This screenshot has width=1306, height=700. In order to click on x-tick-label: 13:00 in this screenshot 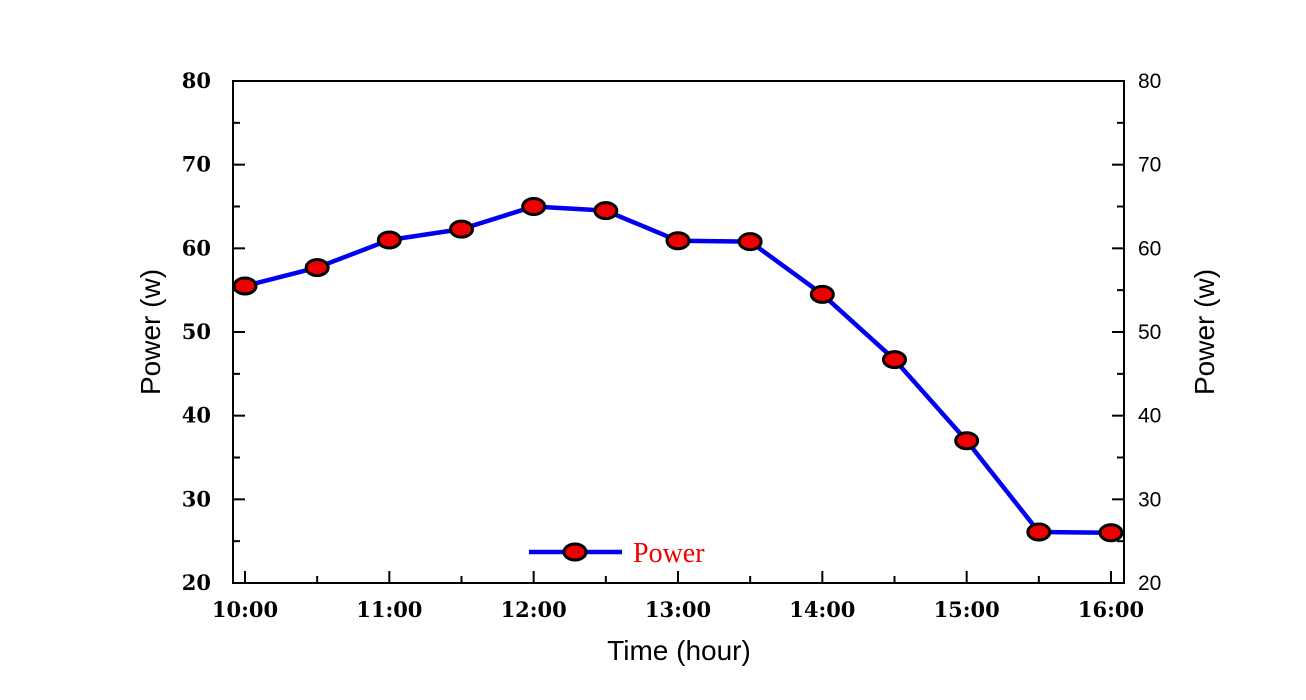, I will do `click(678, 609)`.